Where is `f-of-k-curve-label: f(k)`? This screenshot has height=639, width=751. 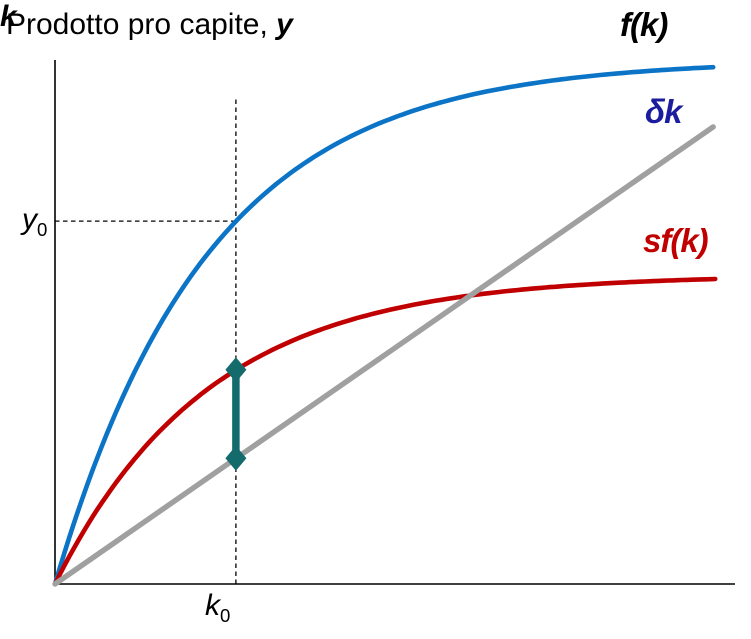 f-of-k-curve-label: f(k) is located at coordinates (644, 24).